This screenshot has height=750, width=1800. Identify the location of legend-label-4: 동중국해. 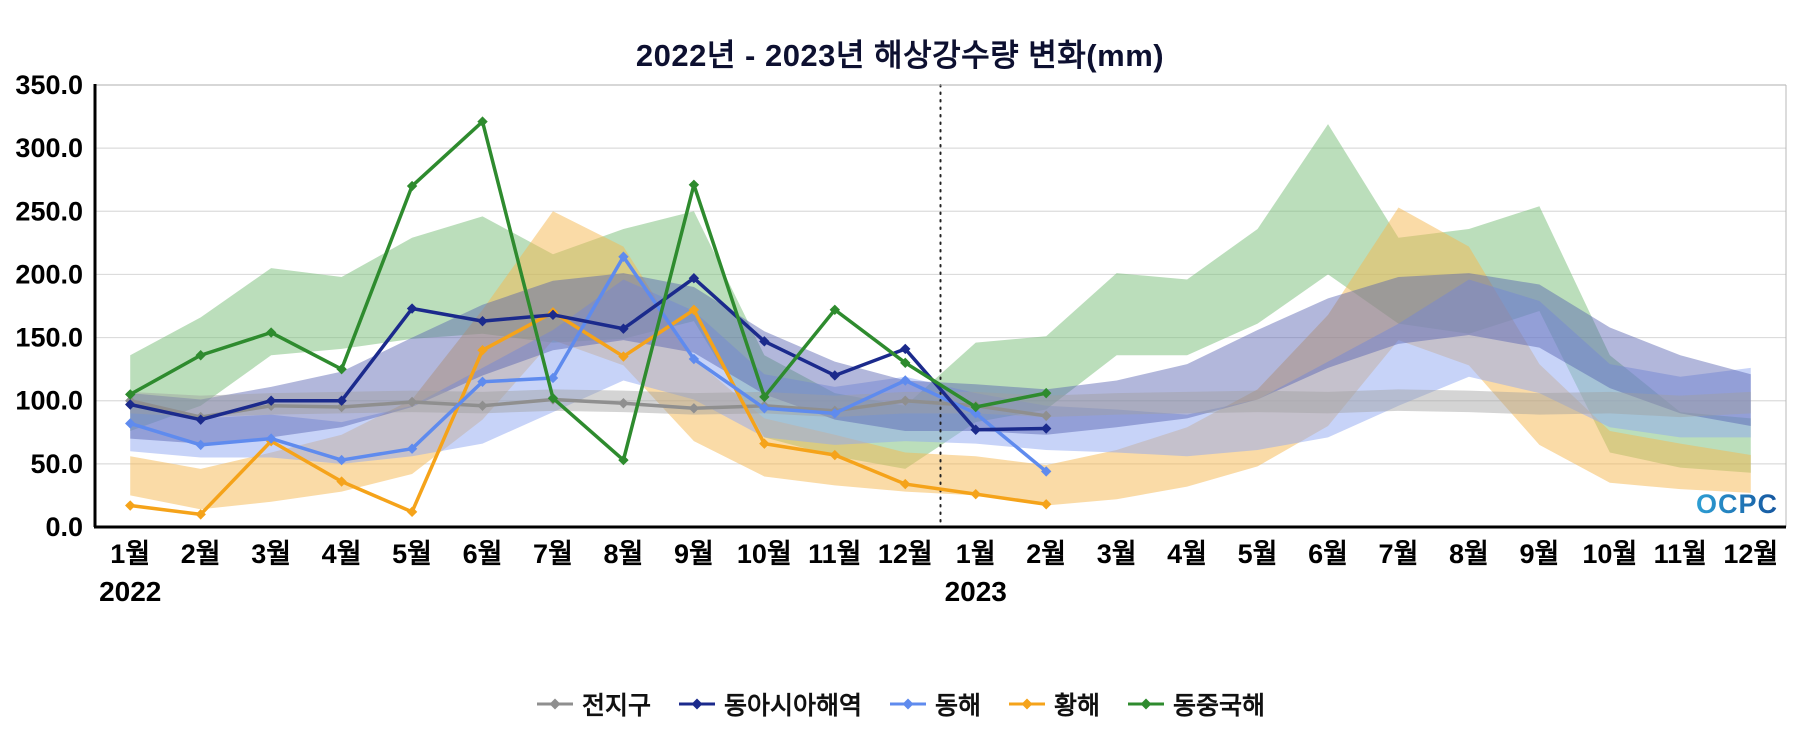
(1219, 706).